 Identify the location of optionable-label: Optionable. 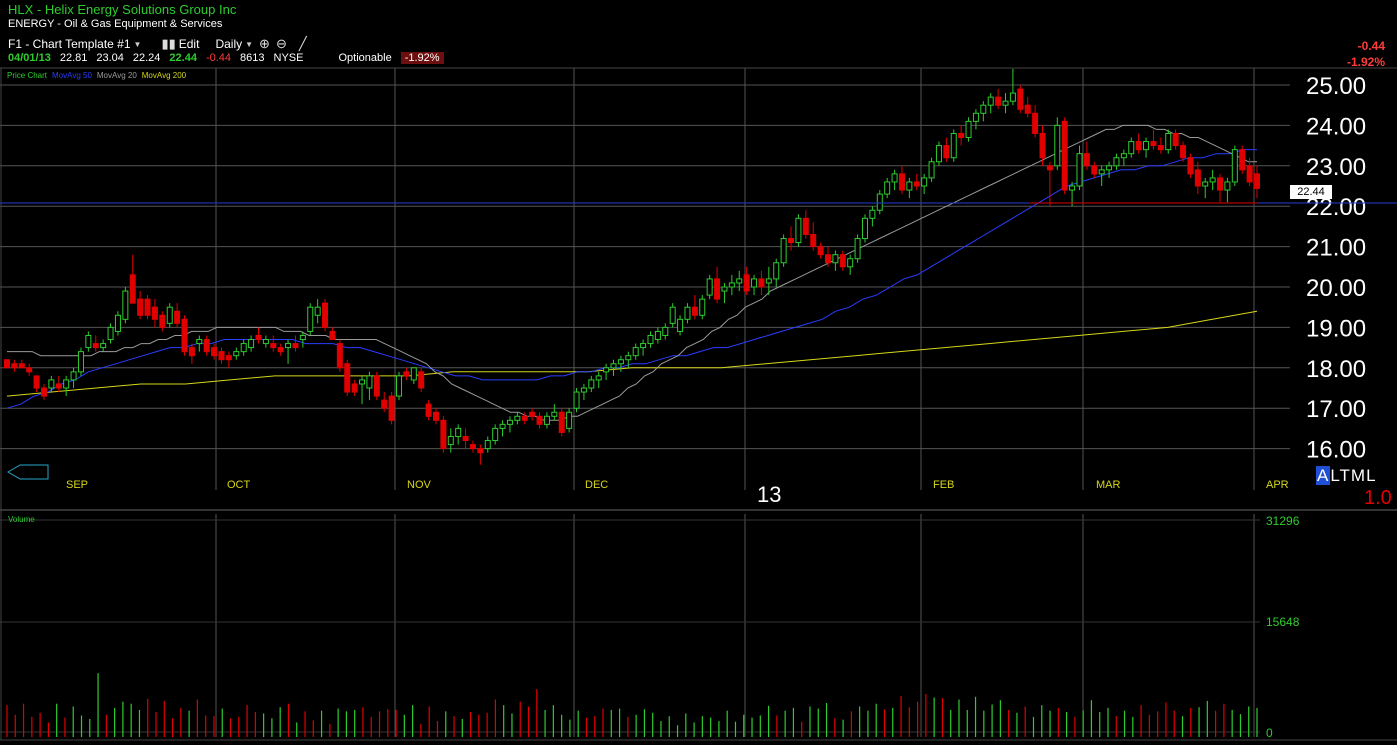
(365, 58).